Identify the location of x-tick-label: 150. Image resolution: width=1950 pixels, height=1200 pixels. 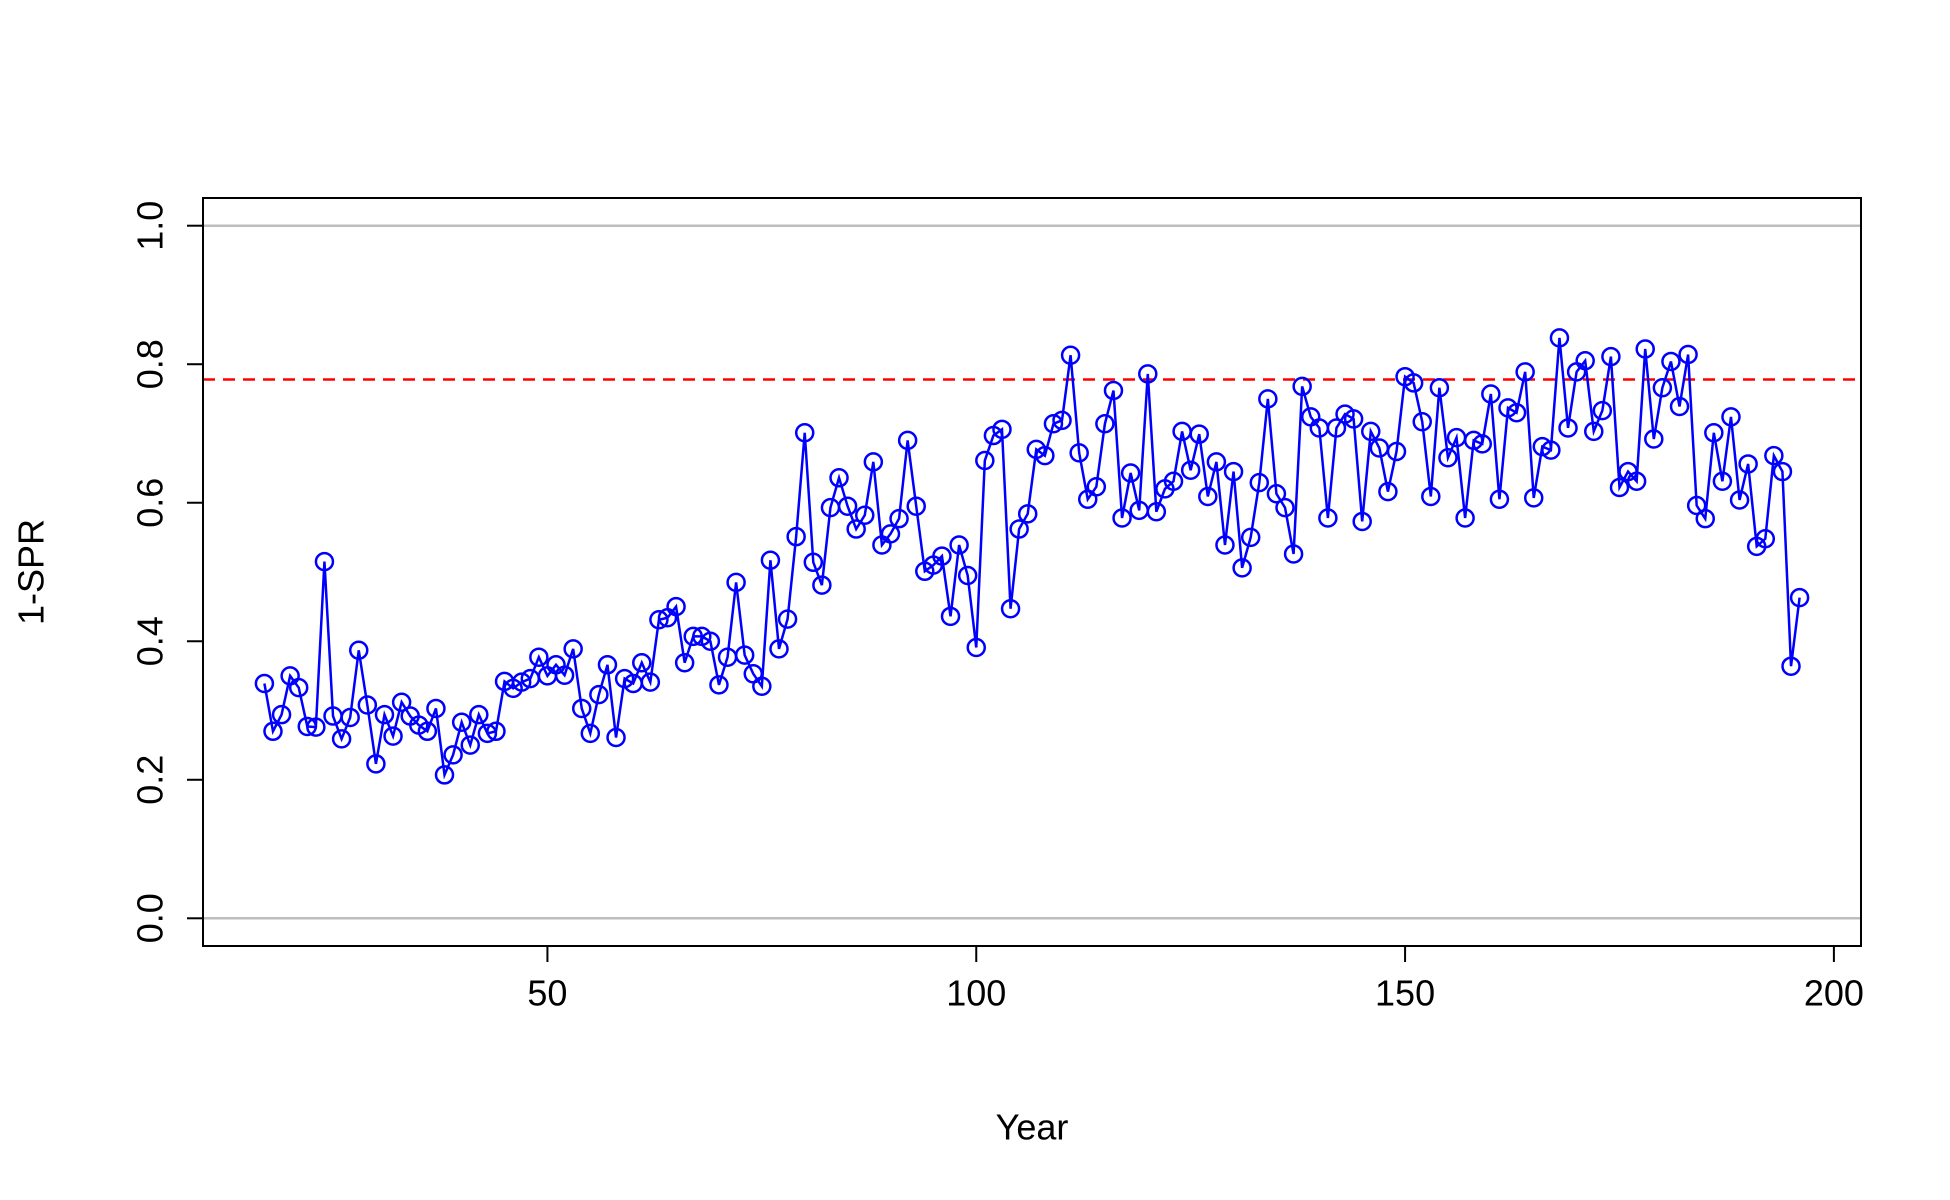
(1405, 993).